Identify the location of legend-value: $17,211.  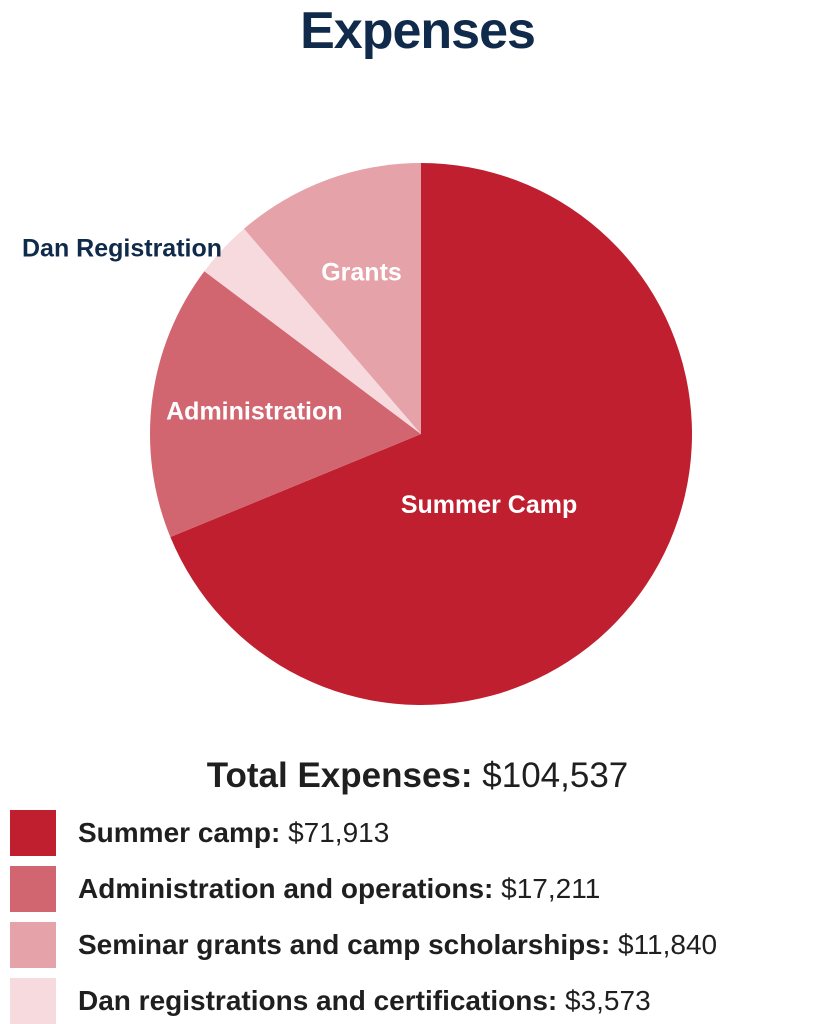
(551, 888).